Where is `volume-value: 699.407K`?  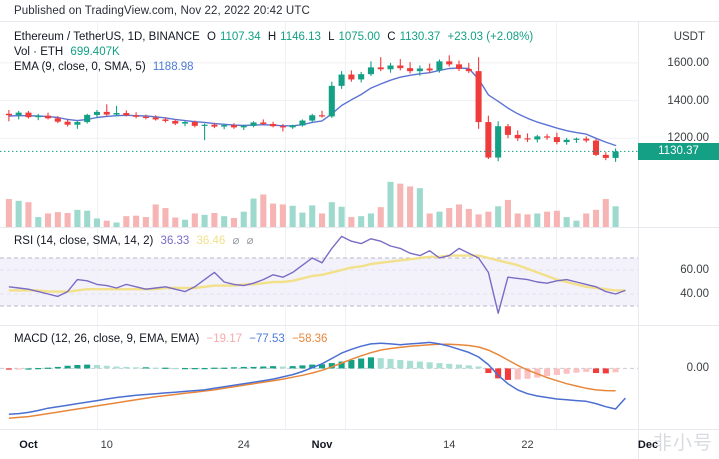
volume-value: 699.407K is located at coordinates (95, 52).